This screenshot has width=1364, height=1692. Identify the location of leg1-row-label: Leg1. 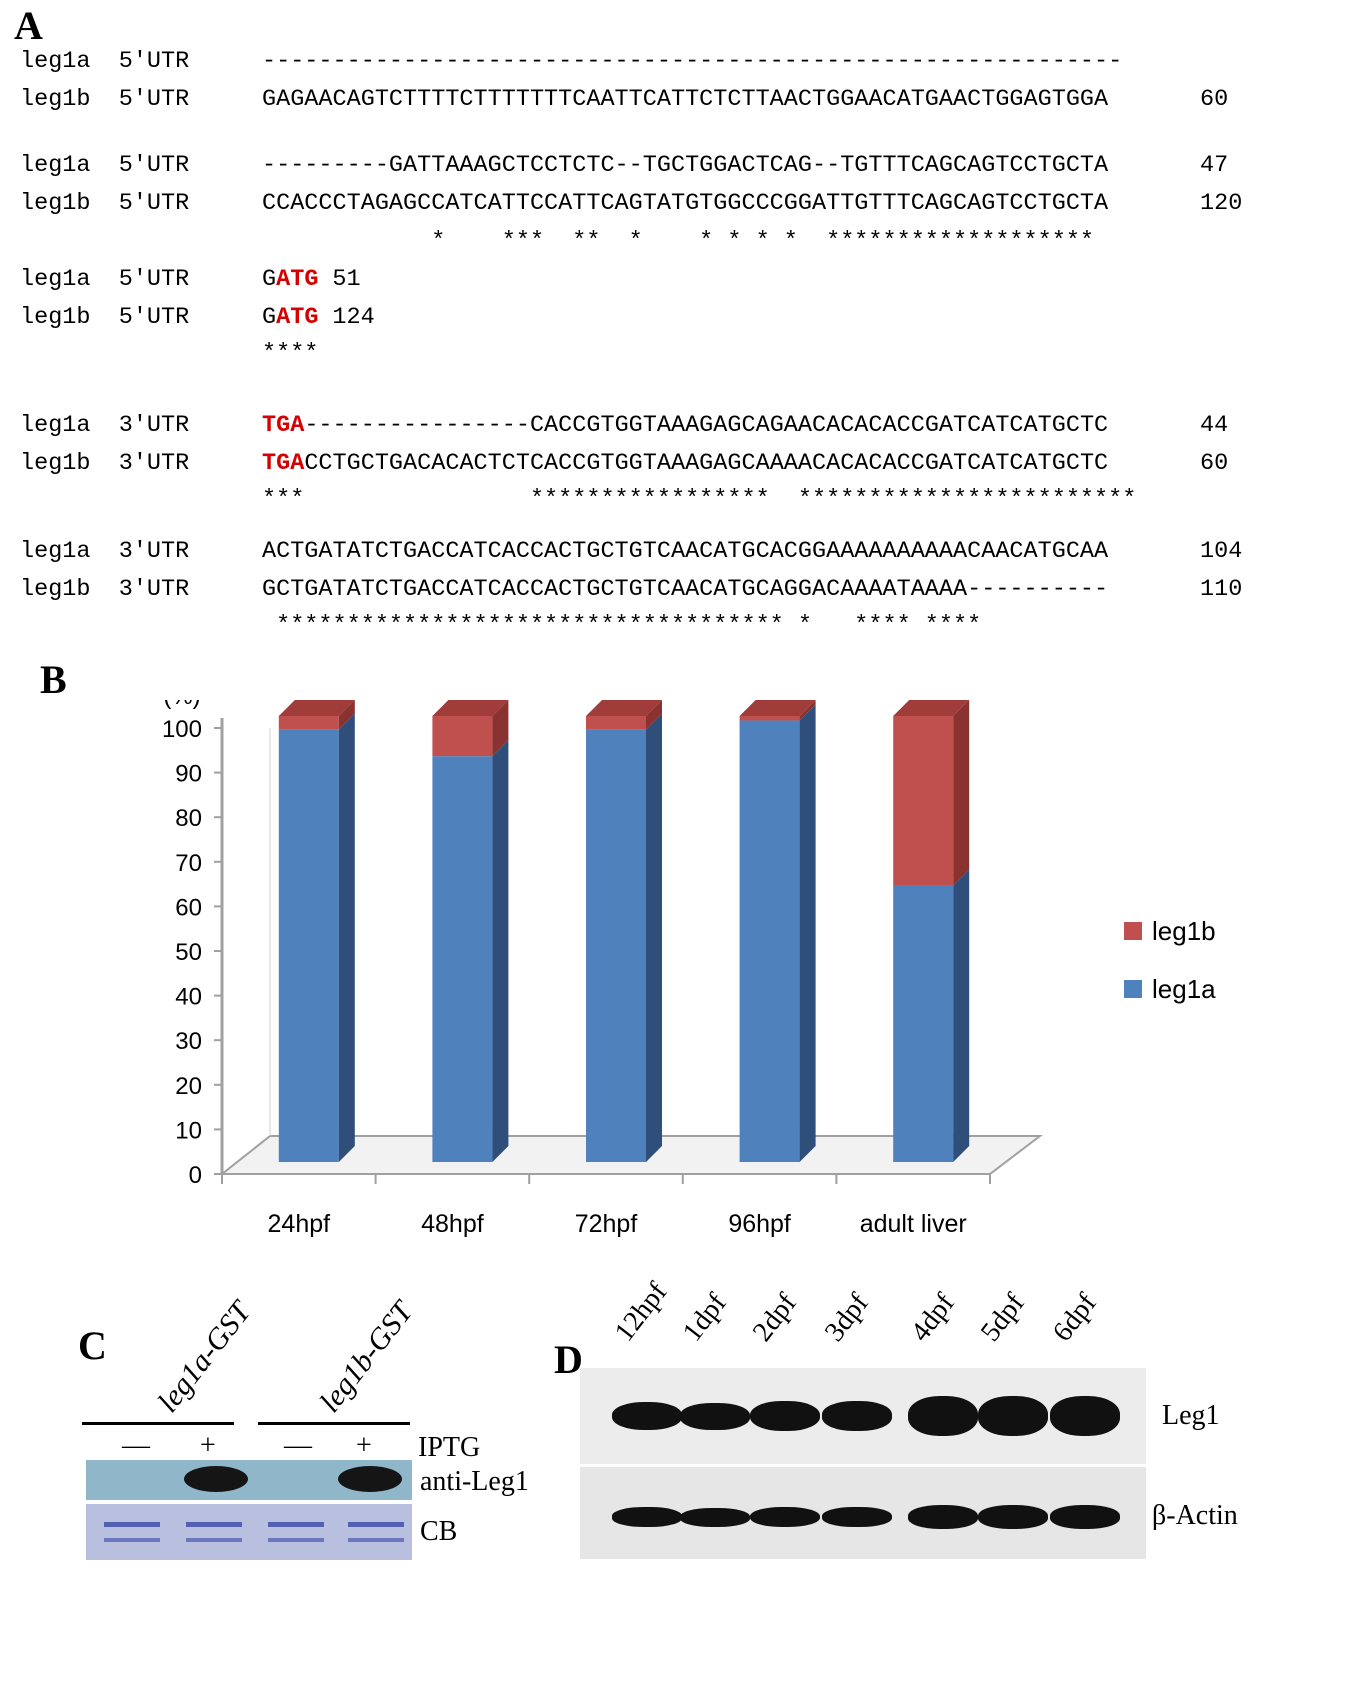
(1191, 1415).